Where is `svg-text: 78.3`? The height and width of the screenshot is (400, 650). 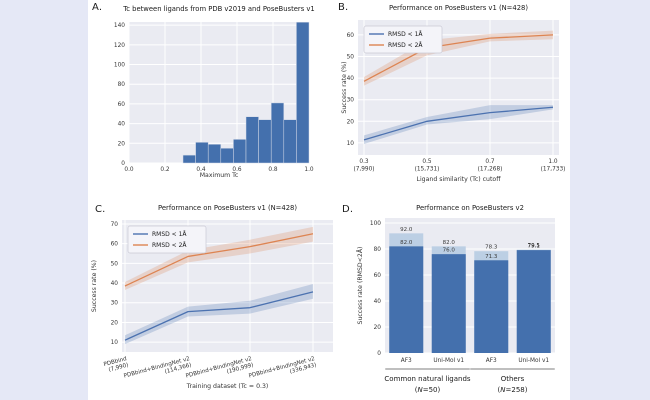
svg-text: 78.3 is located at coordinates (491, 248).